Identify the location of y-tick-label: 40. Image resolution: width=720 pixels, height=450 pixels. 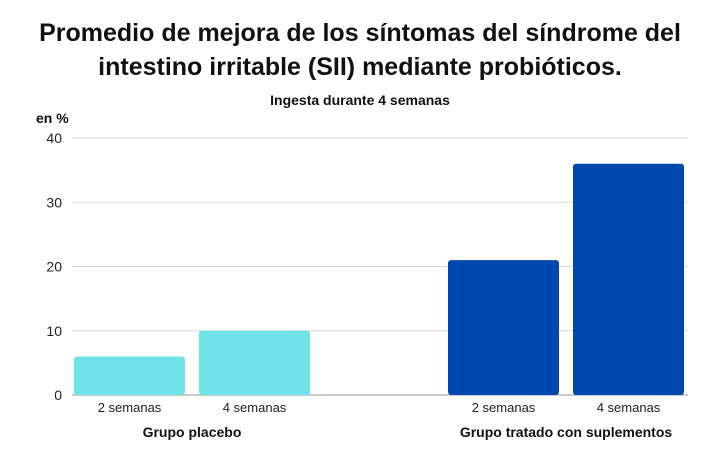
(54, 138).